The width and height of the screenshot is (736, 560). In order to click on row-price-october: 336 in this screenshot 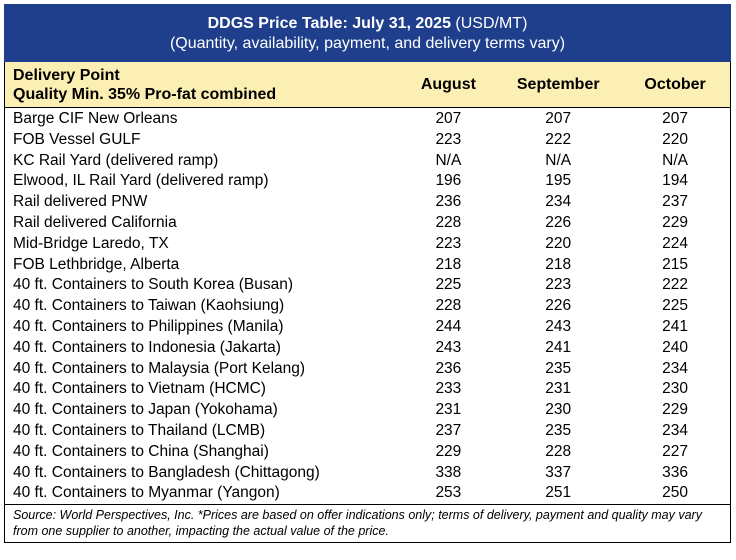, I will do `click(675, 472)`.